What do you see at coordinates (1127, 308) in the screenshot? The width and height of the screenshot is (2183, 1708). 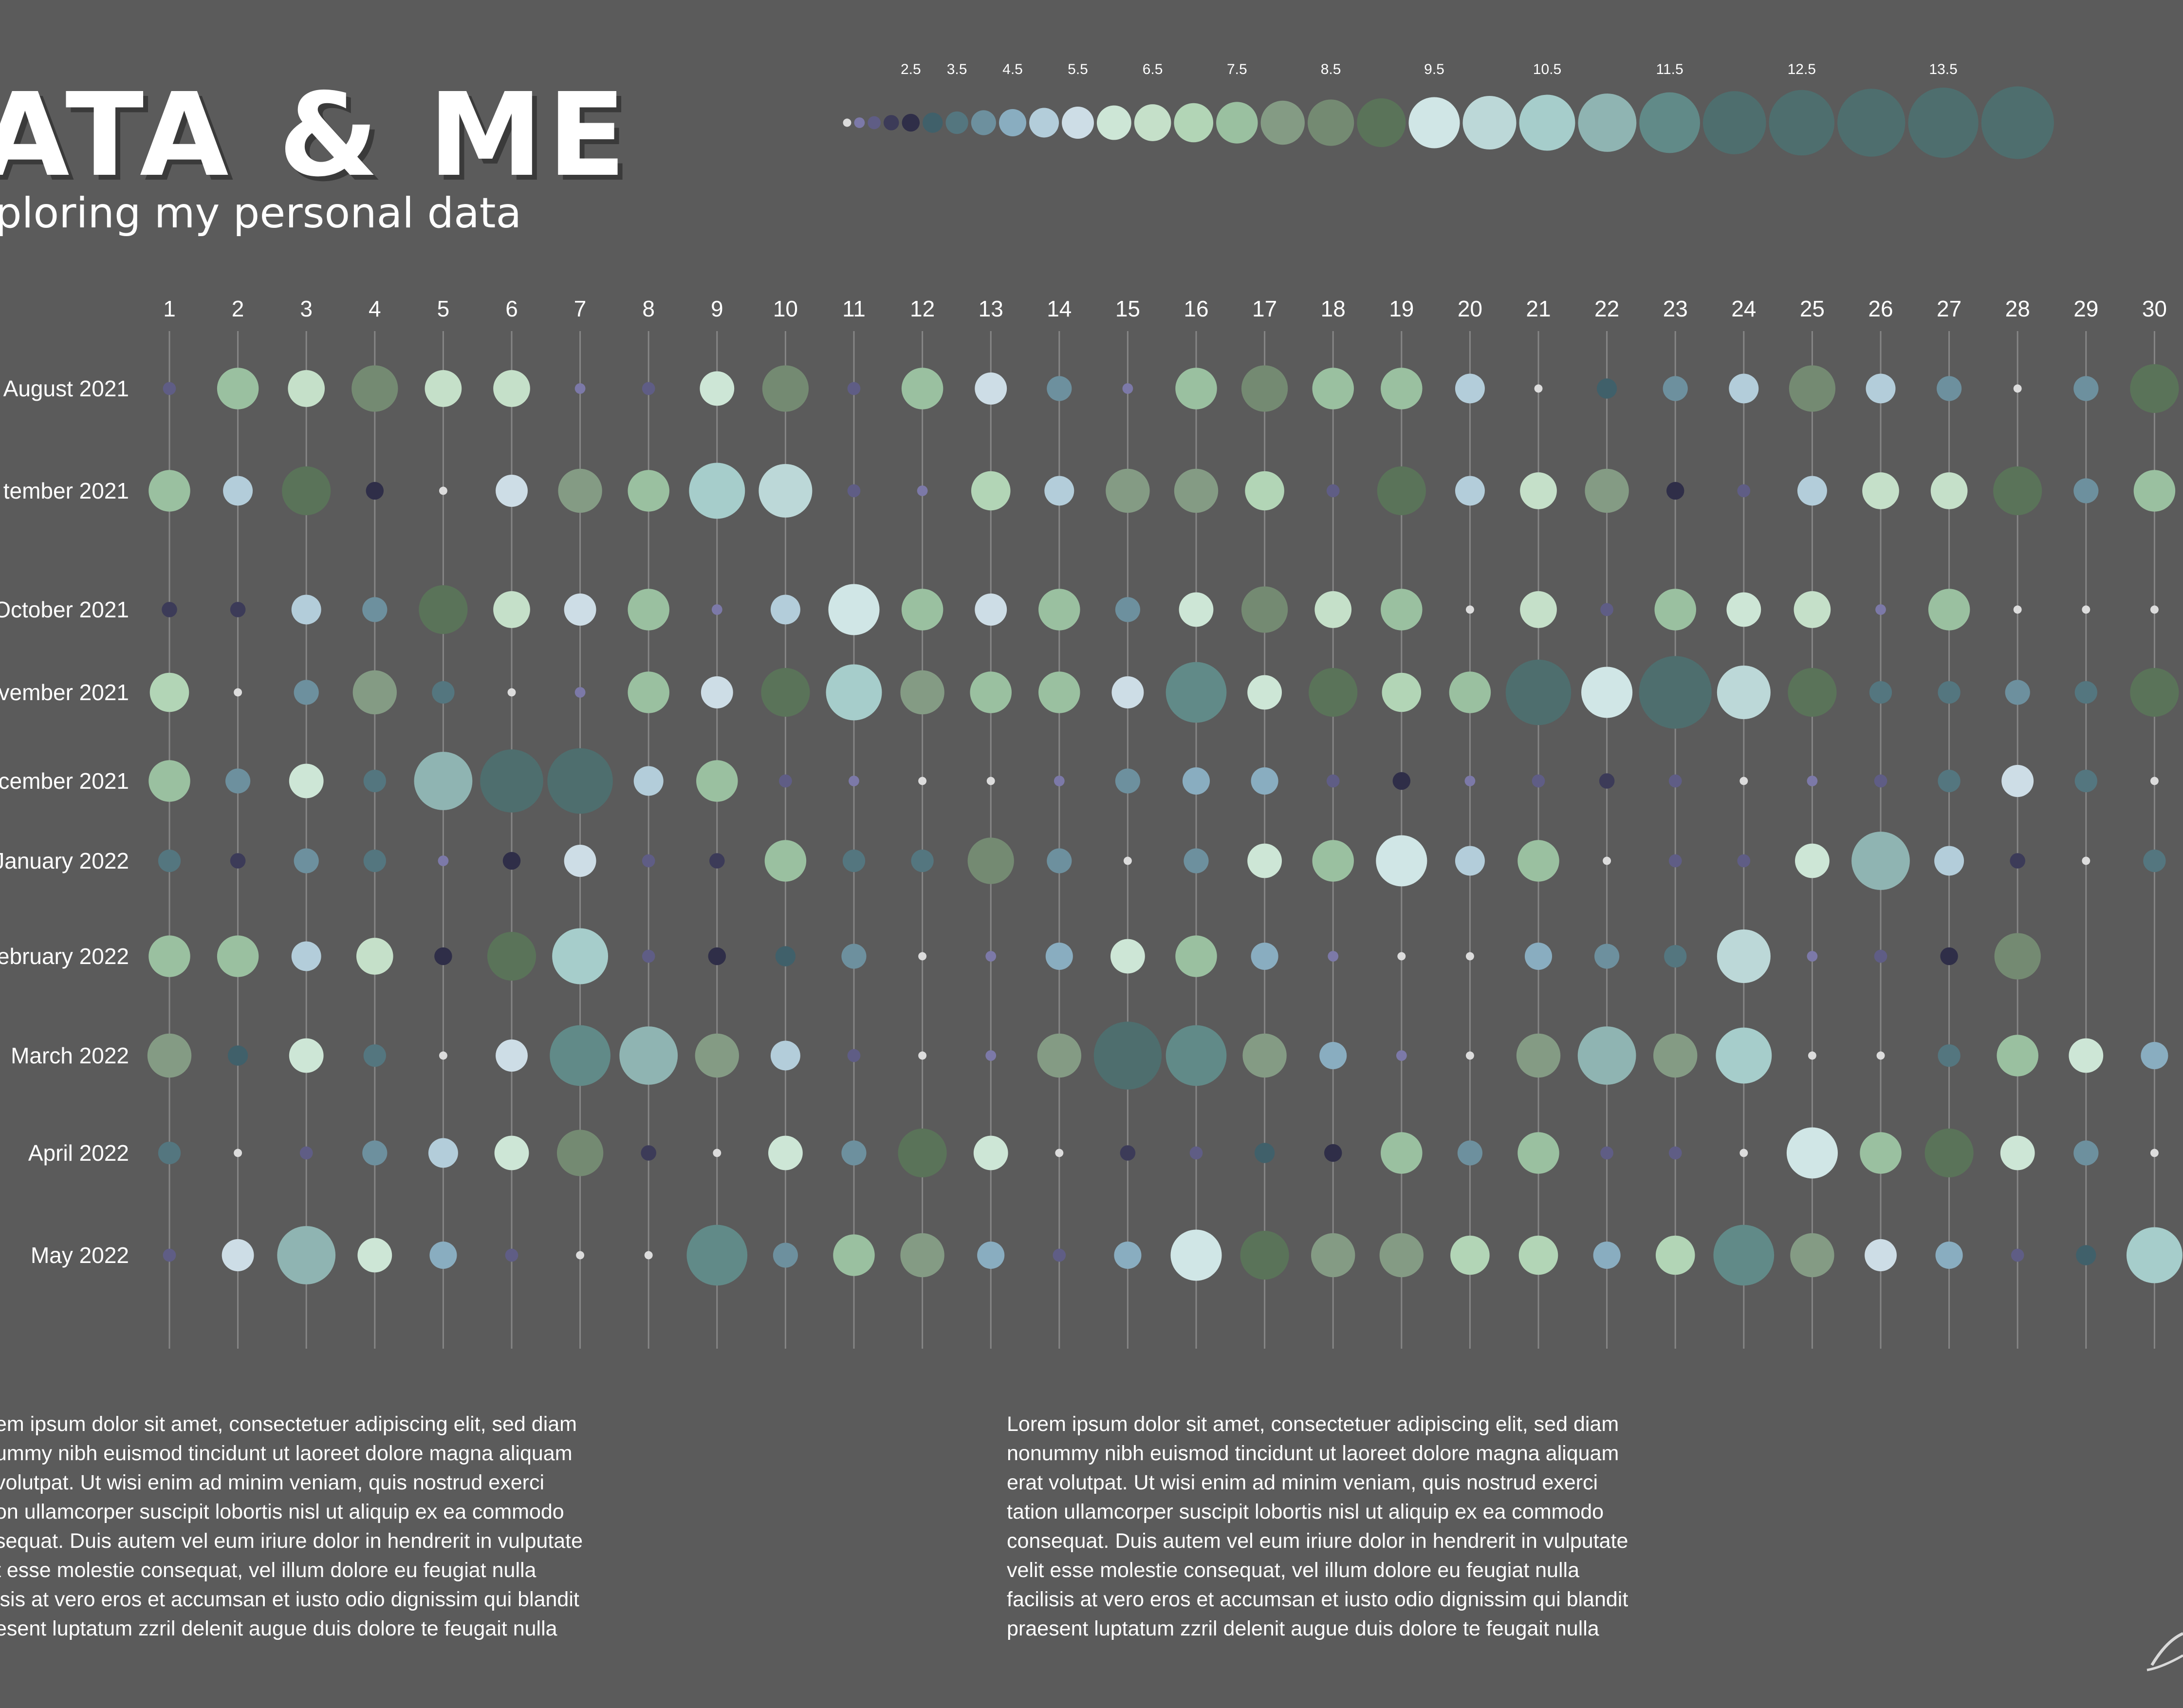 I see `day-label-15: 15` at bounding box center [1127, 308].